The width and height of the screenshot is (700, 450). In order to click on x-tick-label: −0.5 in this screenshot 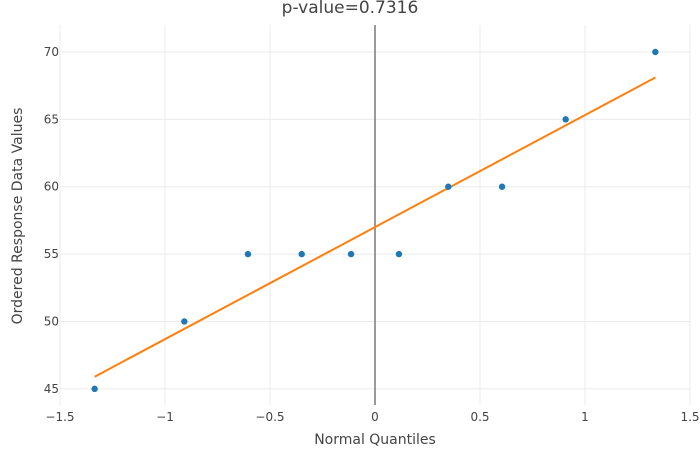, I will do `click(269, 417)`.